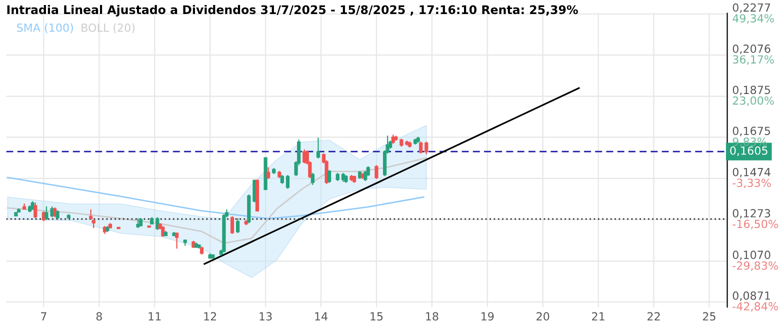  Describe the element at coordinates (321, 316) in the screenshot. I see `x-tick-label: 14` at that location.